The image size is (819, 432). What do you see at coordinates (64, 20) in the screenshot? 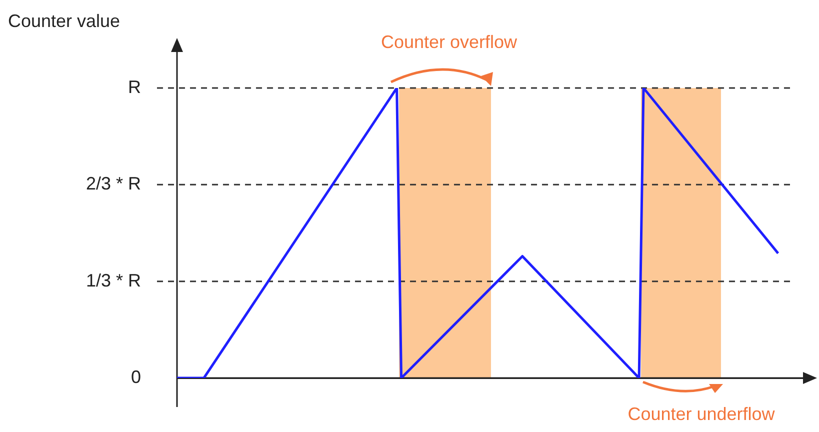
I see `y-axis-title: Counter value` at bounding box center [64, 20].